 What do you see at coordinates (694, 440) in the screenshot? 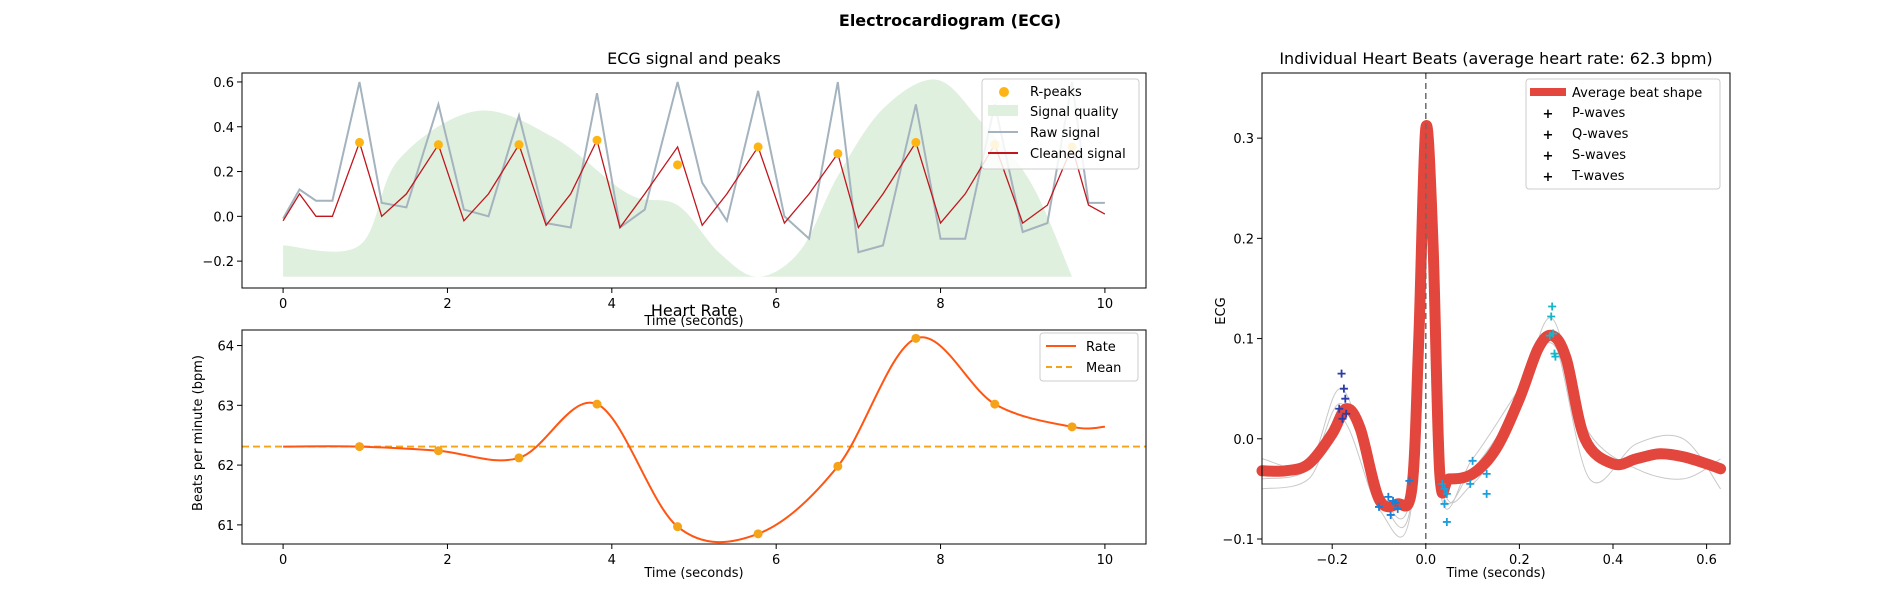
I see `rate-line` at bounding box center [694, 440].